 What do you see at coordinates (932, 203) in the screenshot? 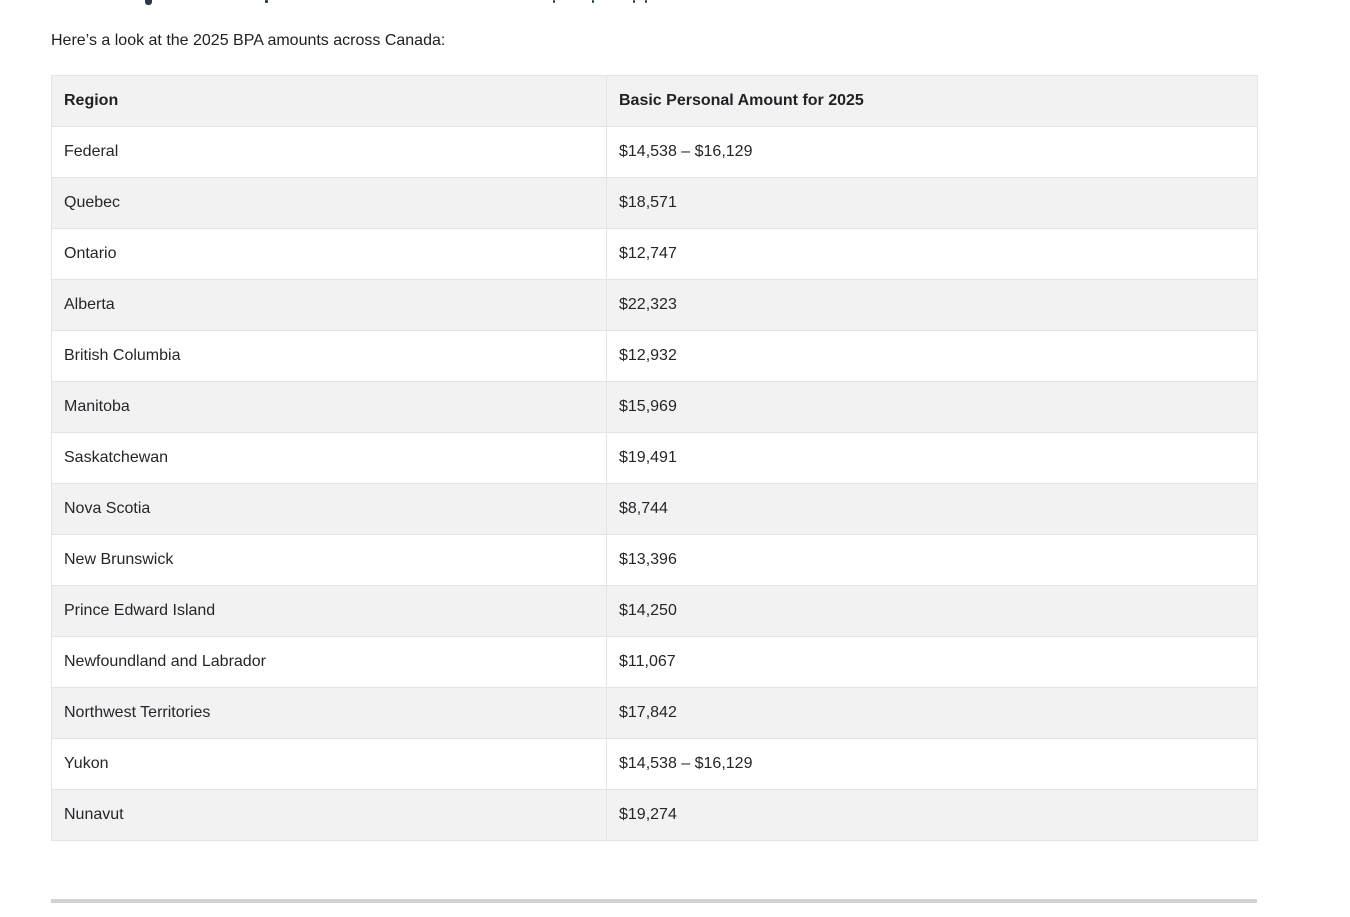
I see `amount-cell: $18,571` at bounding box center [932, 203].